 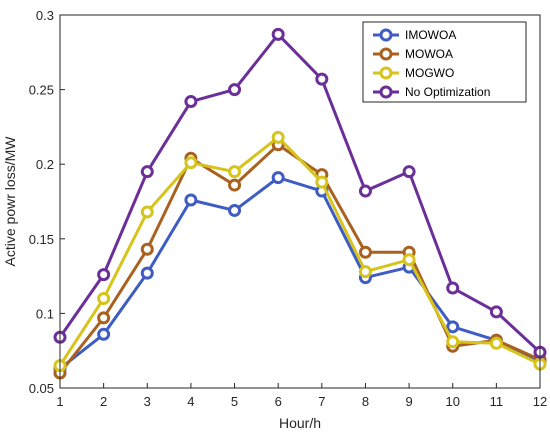 I want to click on x-tick-label: 3, so click(x=147, y=401).